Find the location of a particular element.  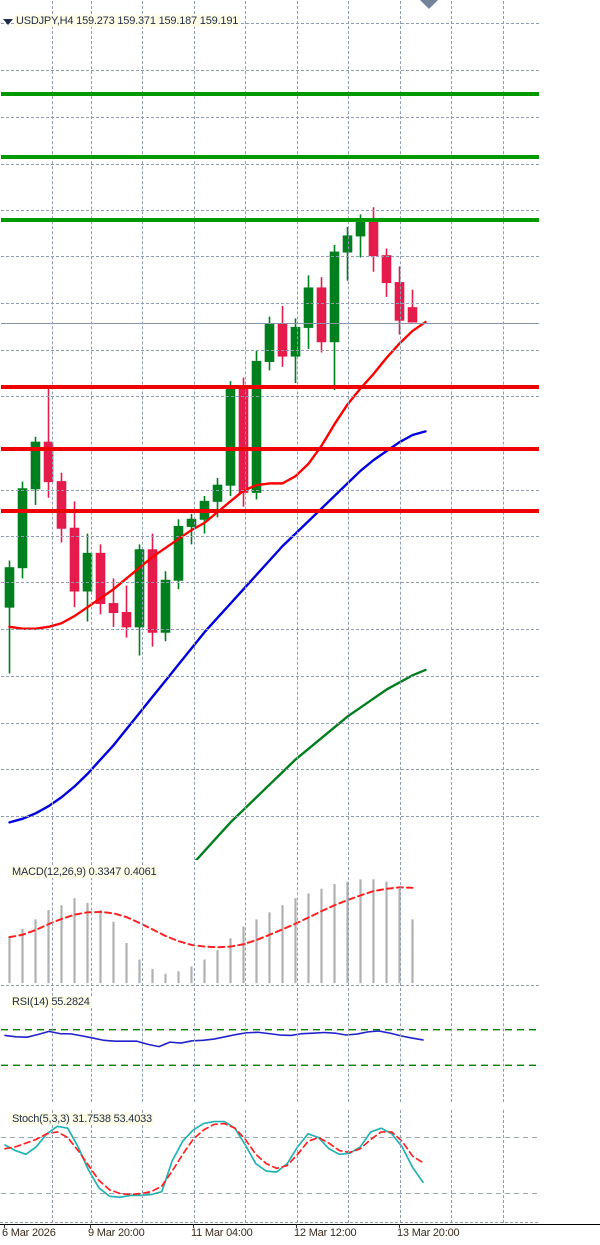

stoch-k-line is located at coordinates (214, 1159).